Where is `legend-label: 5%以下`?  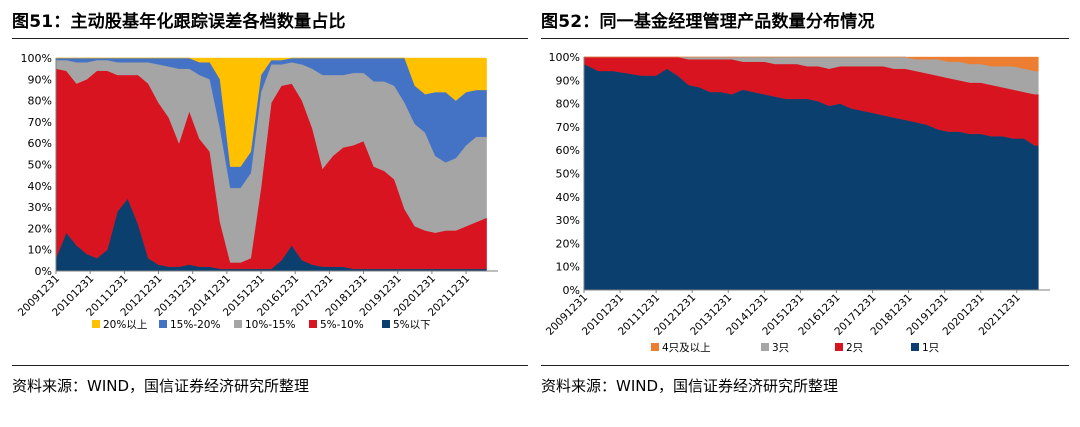
legend-label: 5%以下 is located at coordinates (412, 325).